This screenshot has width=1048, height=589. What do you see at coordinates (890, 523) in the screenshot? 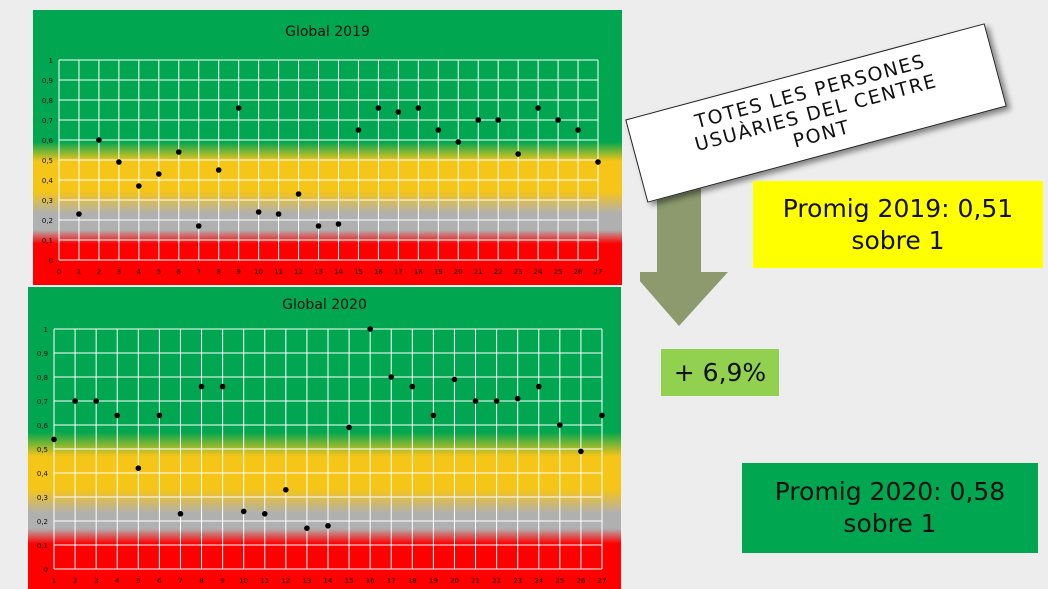
I see `average-2020-line-2: sobre 1` at bounding box center [890, 523].